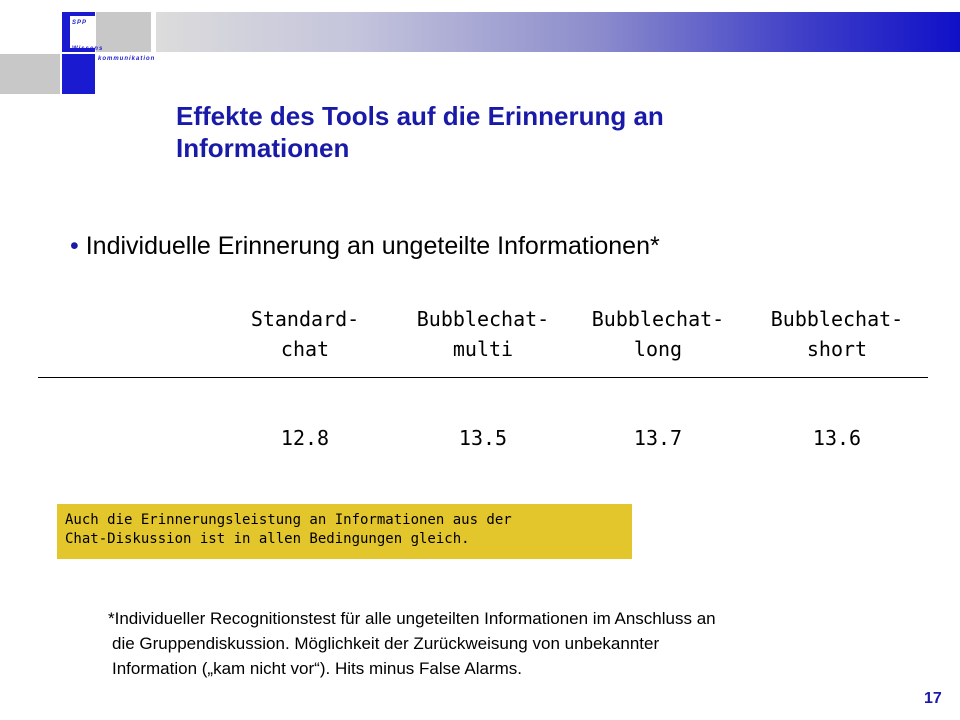  Describe the element at coordinates (305, 334) in the screenshot. I see `column-header-standard-chat: Standard- chat` at that location.